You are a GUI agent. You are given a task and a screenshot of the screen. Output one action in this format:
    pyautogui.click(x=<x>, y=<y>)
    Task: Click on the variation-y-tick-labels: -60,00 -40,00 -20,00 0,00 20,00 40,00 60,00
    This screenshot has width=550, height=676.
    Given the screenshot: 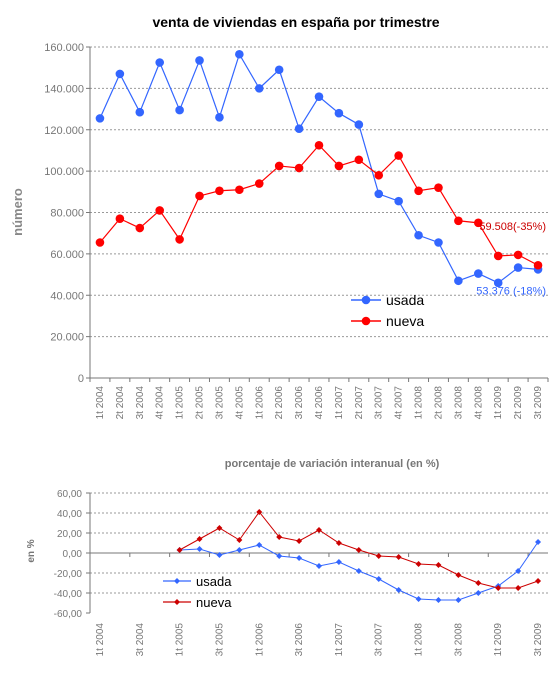 What is the action you would take?
    pyautogui.click(x=68, y=554)
    